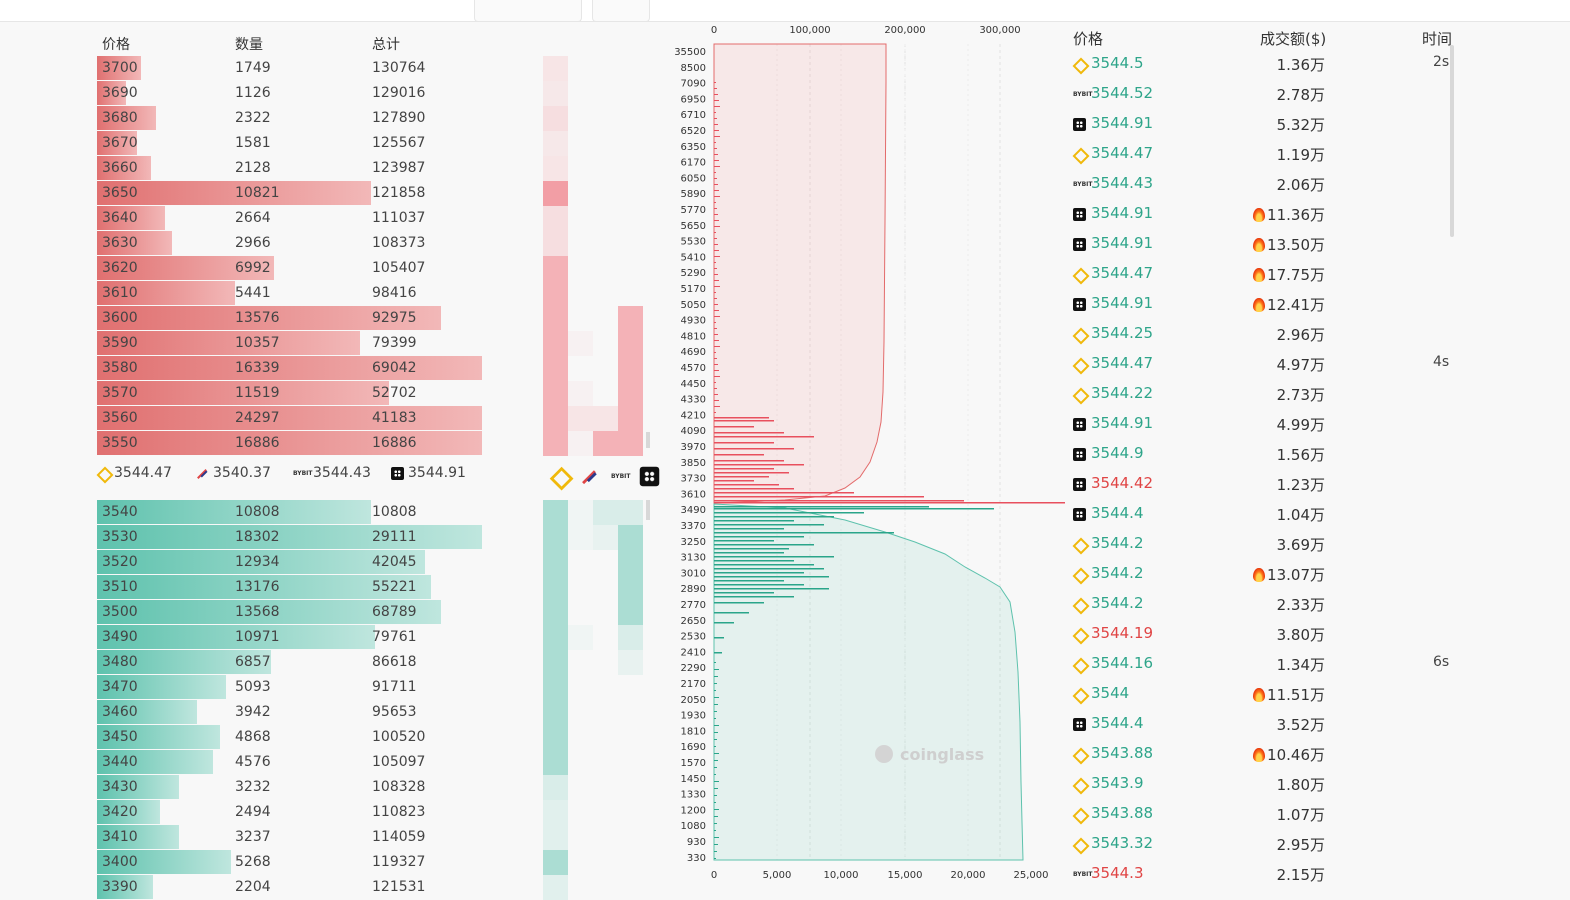 This screenshot has height=900, width=1570. What do you see at coordinates (289, 512) in the screenshot?
I see `bid-row: 3540 10808 10808` at bounding box center [289, 512].